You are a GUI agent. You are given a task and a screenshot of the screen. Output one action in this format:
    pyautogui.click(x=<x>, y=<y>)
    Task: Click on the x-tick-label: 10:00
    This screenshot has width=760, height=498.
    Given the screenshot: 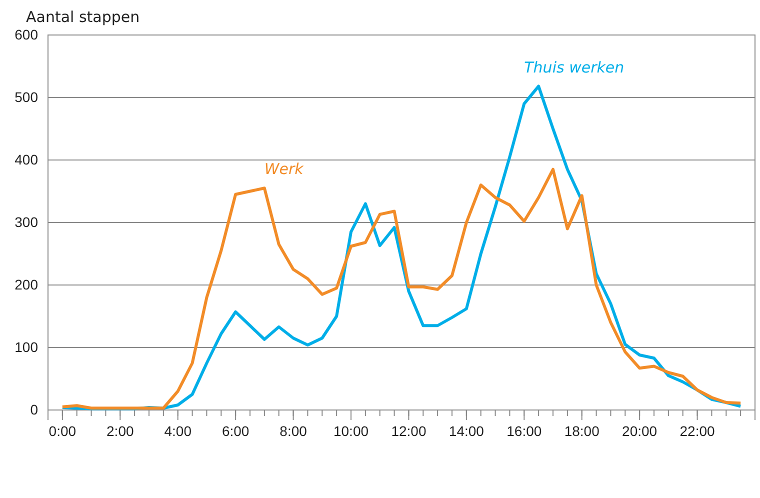 What is the action you would take?
    pyautogui.click(x=351, y=430)
    